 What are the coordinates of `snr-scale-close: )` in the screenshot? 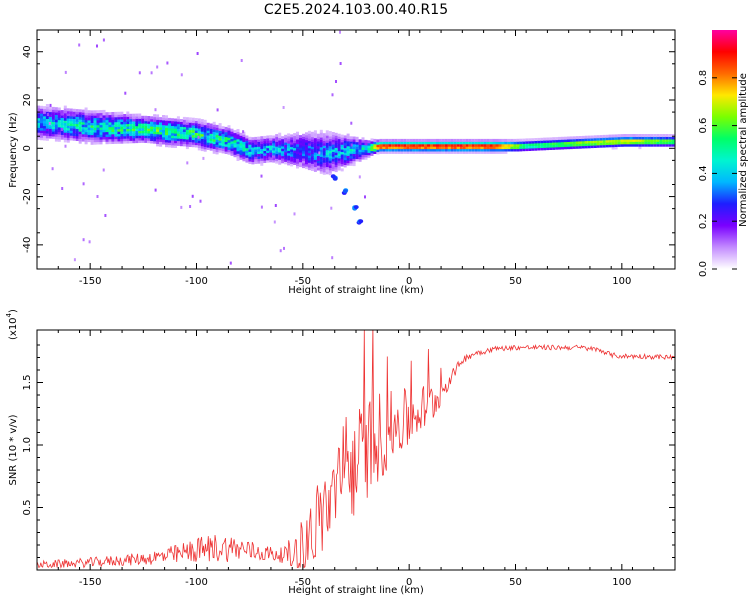 It's located at (13, 311).